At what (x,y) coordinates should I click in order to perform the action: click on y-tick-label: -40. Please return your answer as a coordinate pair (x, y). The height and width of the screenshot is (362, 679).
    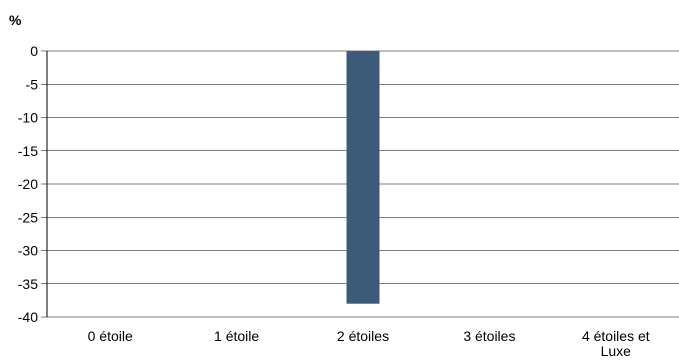
    Looking at the image, I should click on (28, 317).